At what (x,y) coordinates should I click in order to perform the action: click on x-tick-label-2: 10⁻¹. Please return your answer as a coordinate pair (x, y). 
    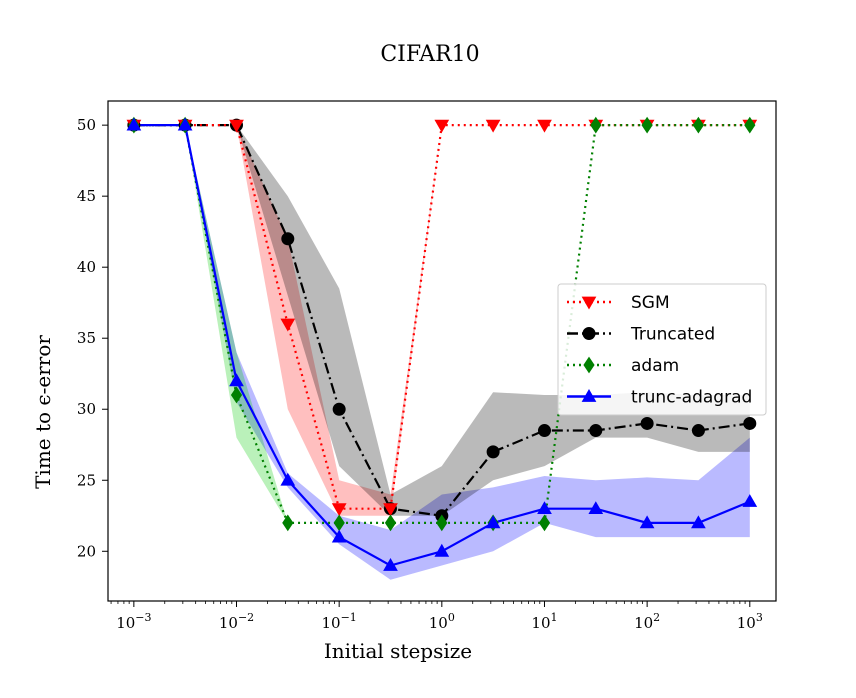
    Looking at the image, I should click on (339, 621).